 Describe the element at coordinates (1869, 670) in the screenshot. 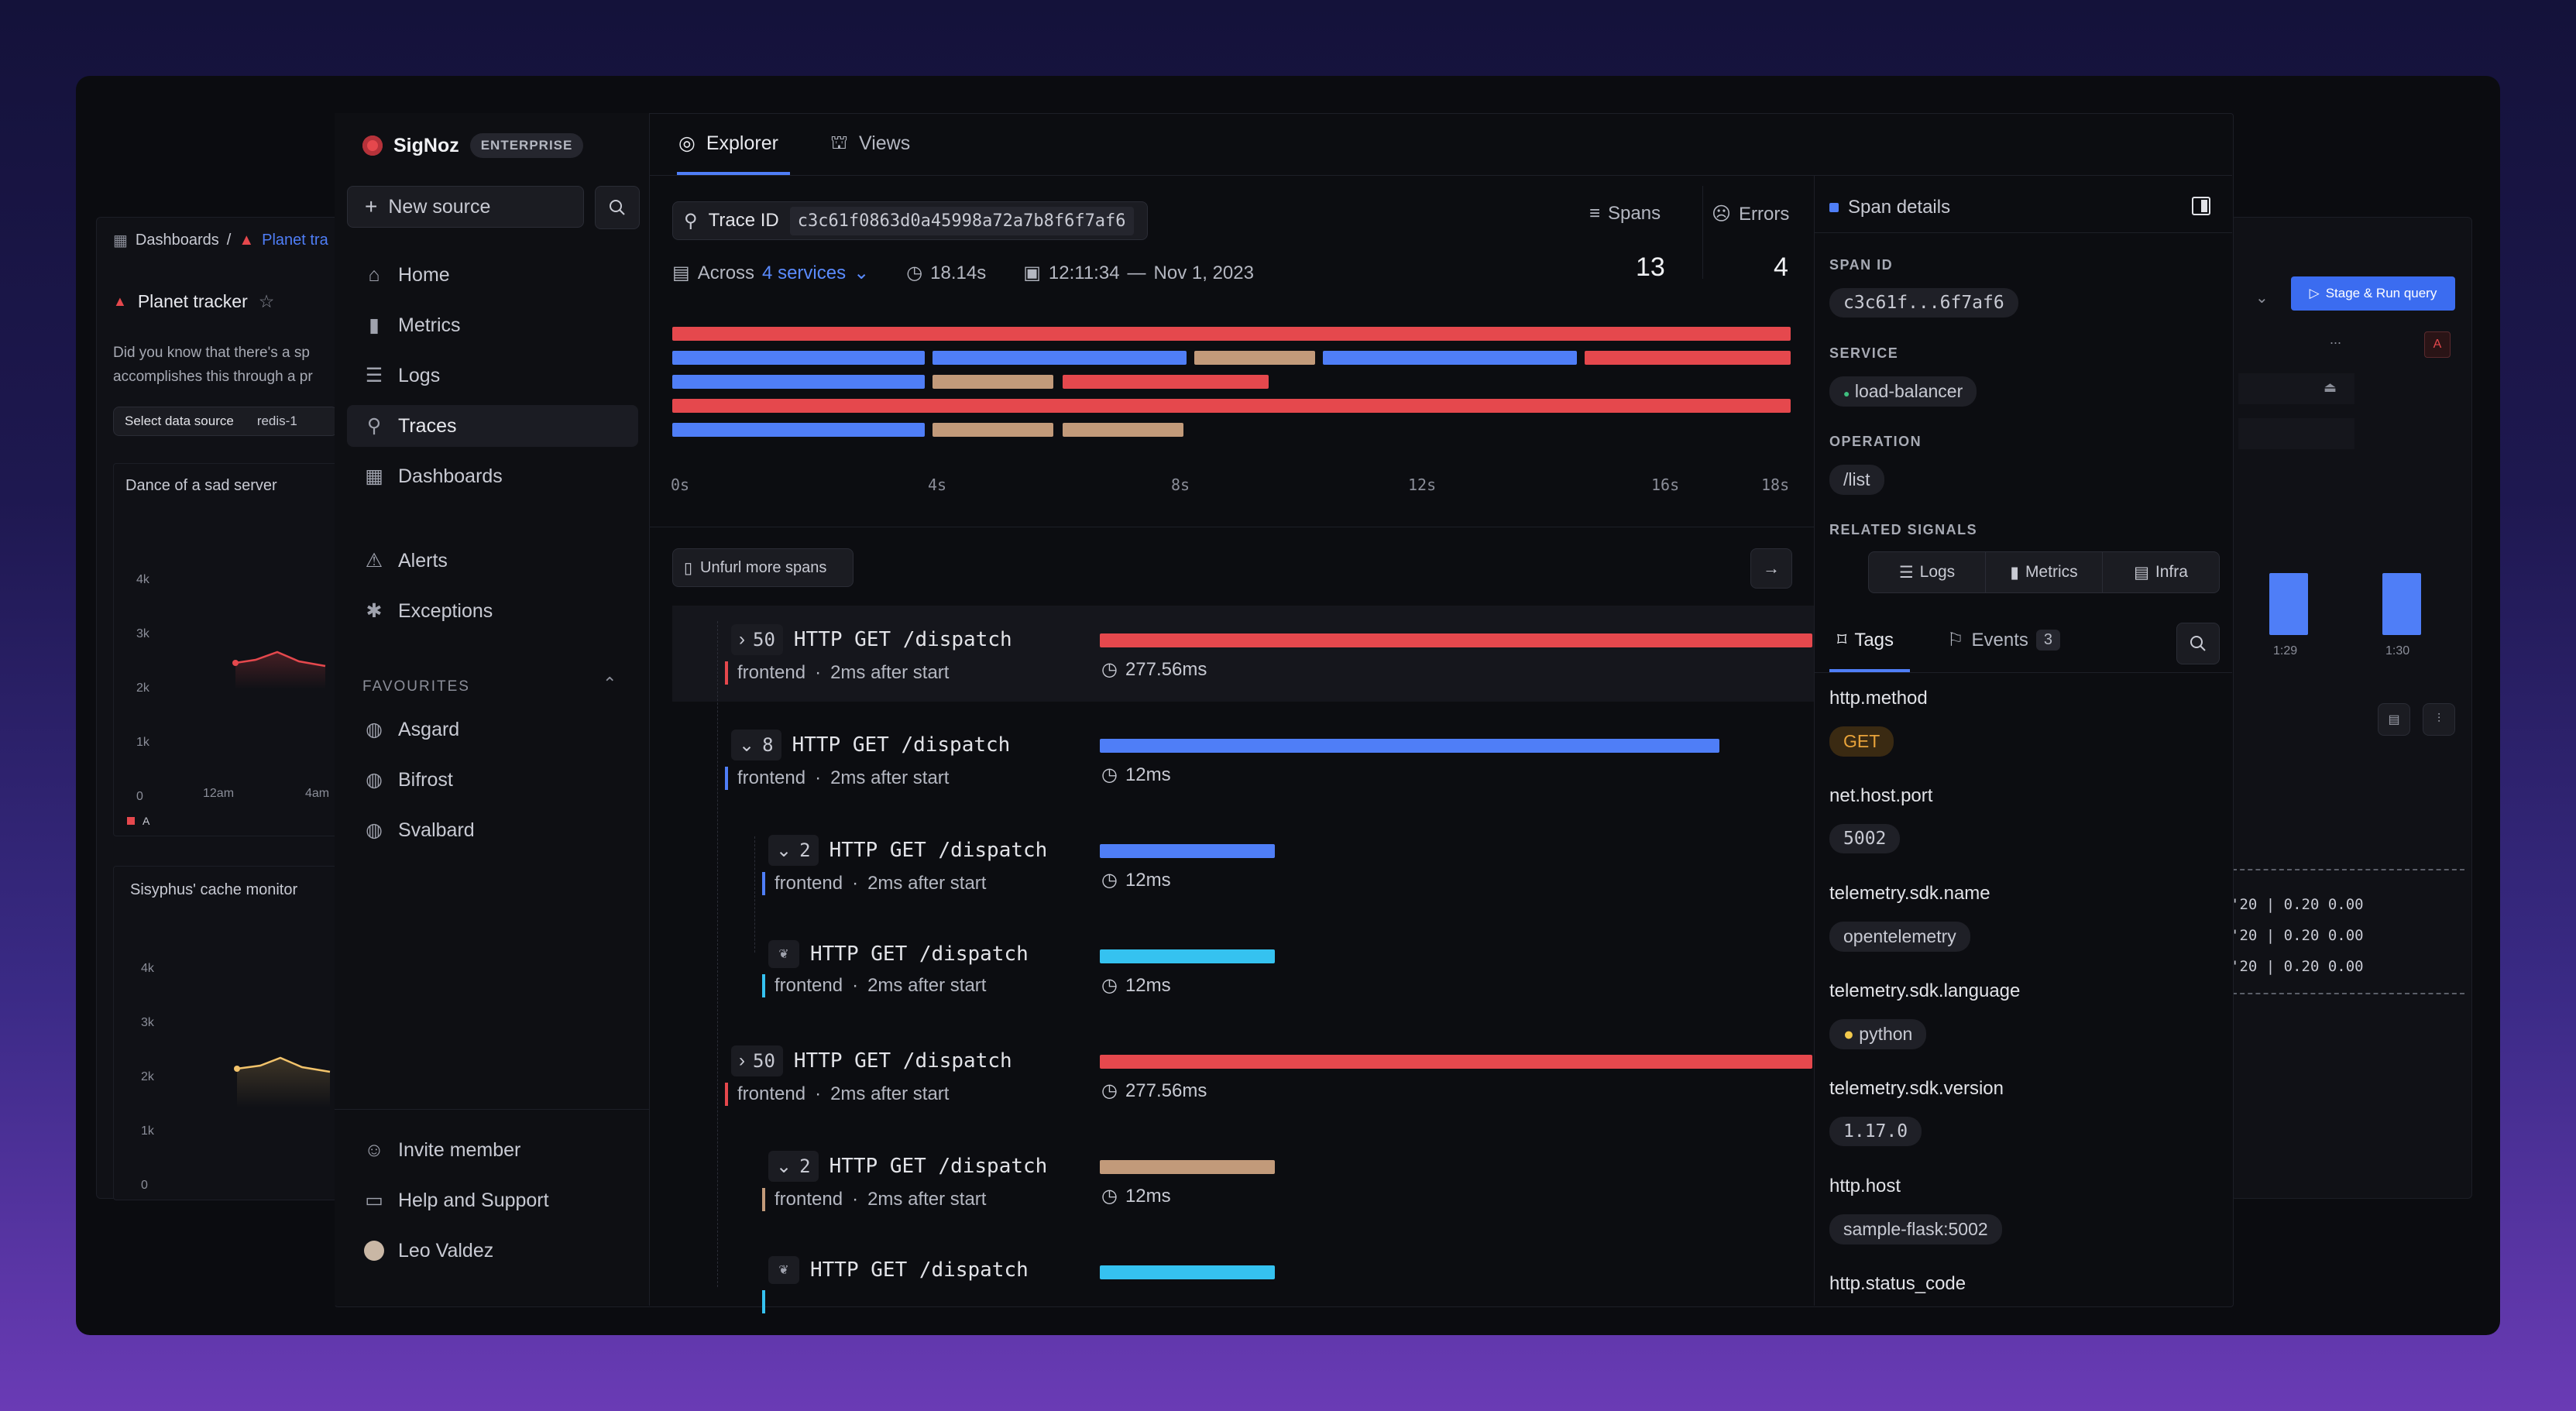

I see `active-tab-indicator` at that location.